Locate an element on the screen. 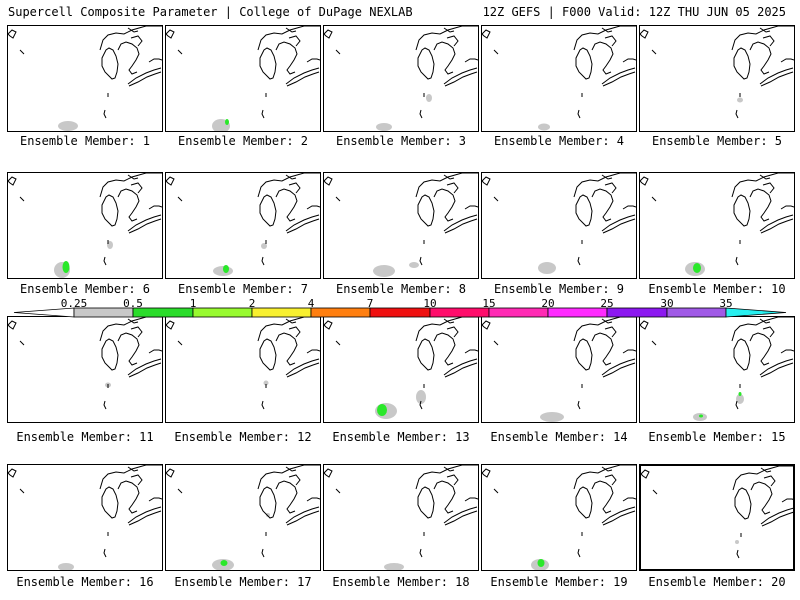  member-caption: Ensemble Member: 3 is located at coordinates (401, 141).